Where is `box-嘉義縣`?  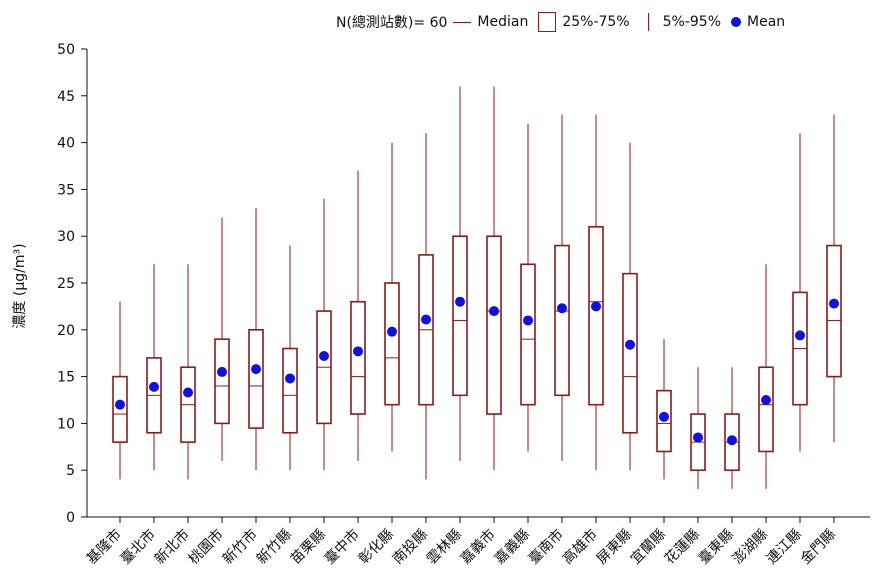
box-嘉義縣 is located at coordinates (528, 287).